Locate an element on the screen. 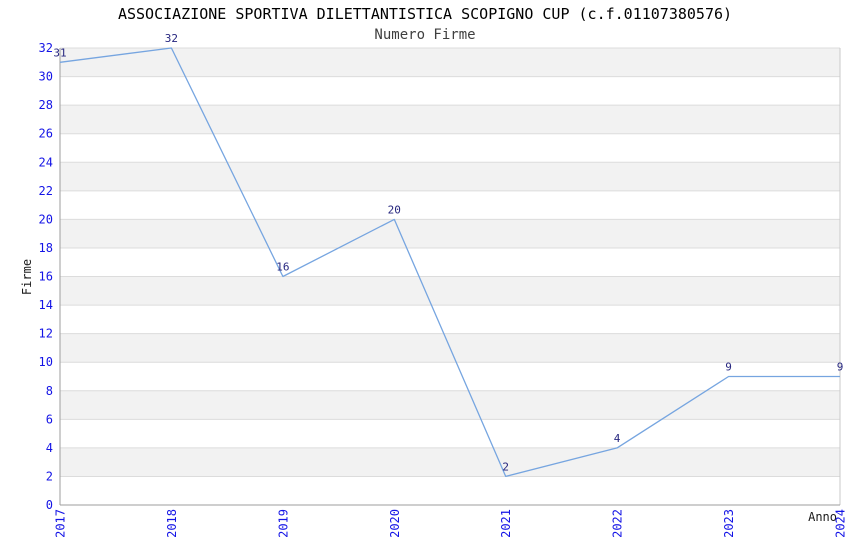 This screenshot has height=550, width=850. y-tick-label: 16 is located at coordinates (46, 277).